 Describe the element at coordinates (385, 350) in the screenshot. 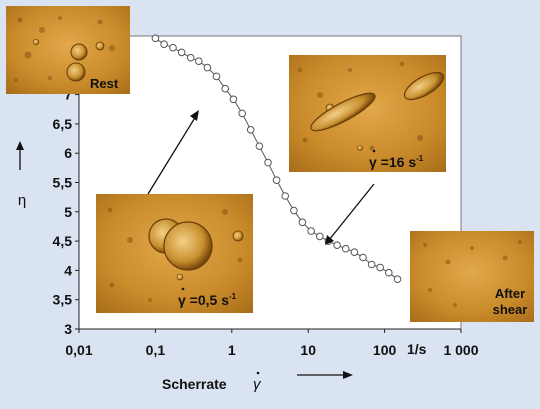

I see `x-tick-label: 100` at that location.